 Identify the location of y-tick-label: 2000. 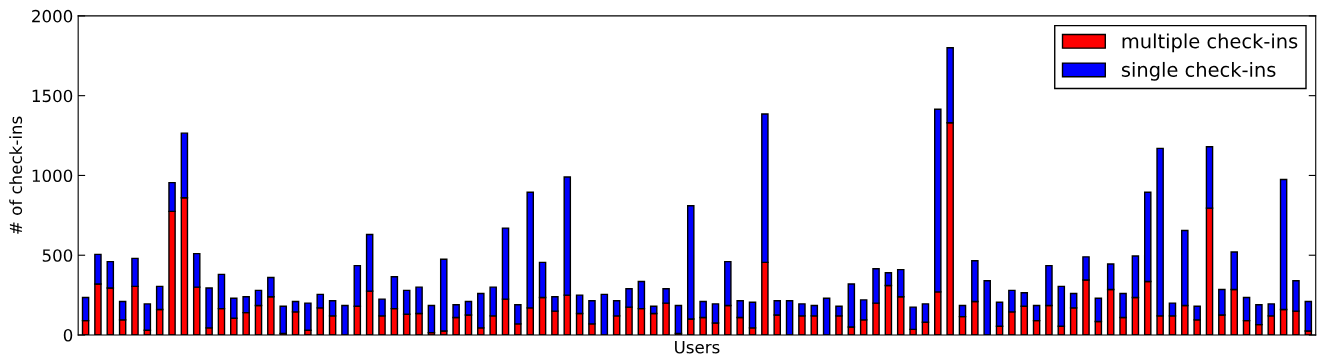
(52, 16).